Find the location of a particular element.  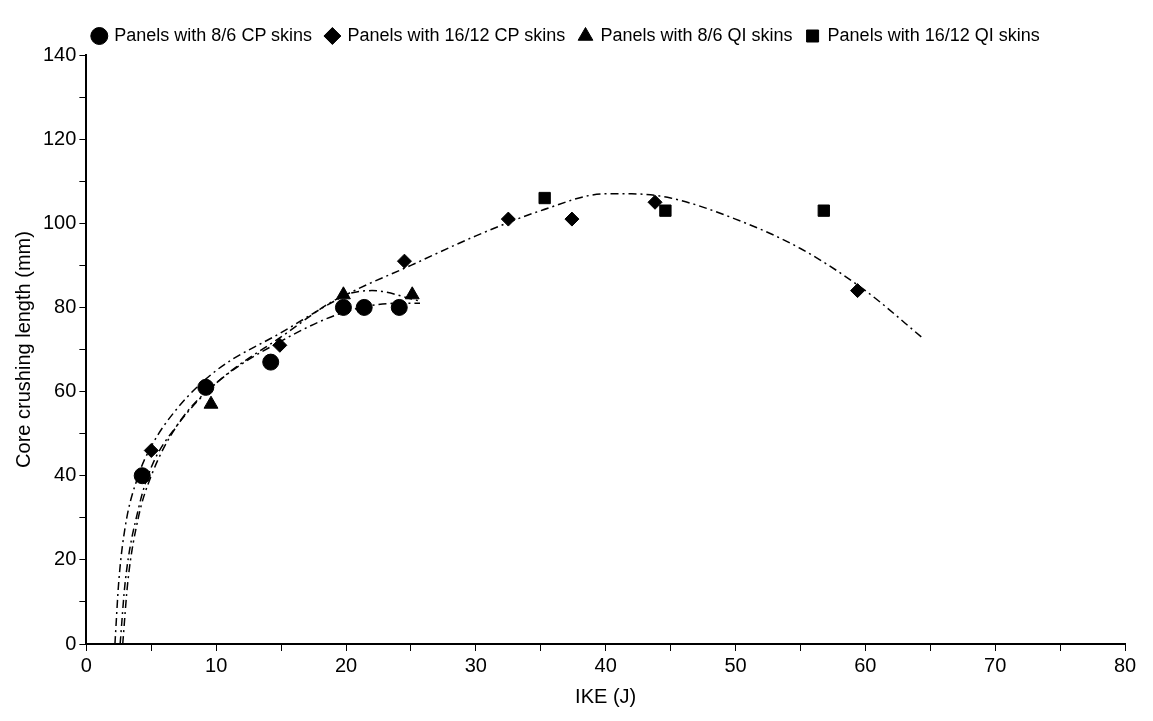

x-tick-label: 60 is located at coordinates (865, 664).